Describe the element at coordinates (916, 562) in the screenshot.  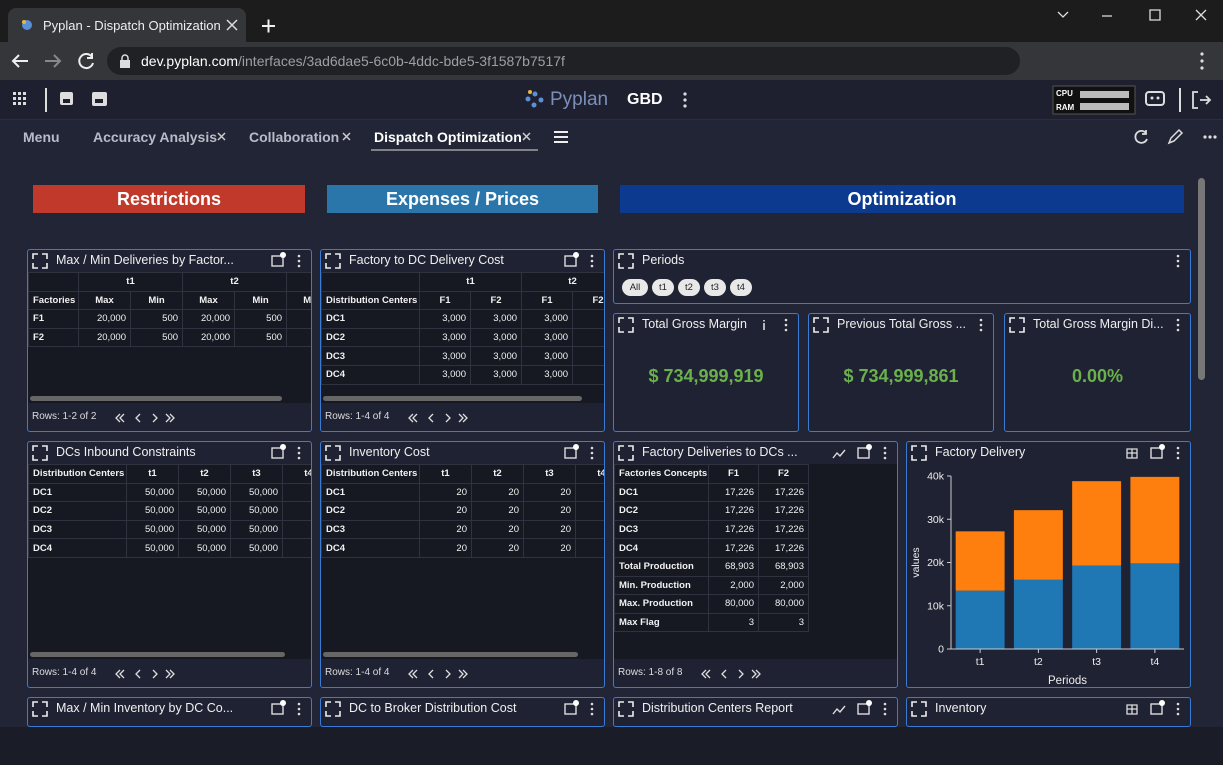
I see `y-axis-label: values` at that location.